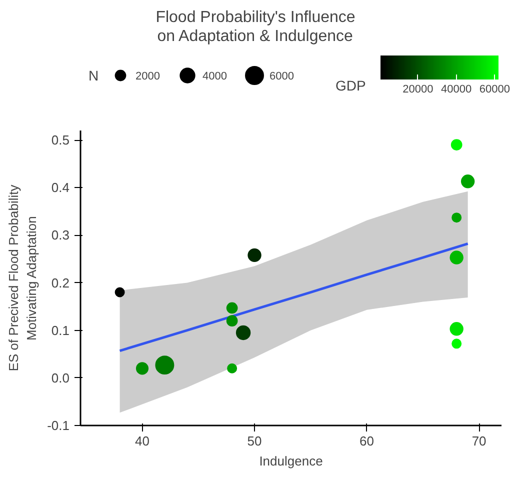 Image resolution: width=511 pixels, height=477 pixels. What do you see at coordinates (351, 86) in the screenshot?
I see `color-bar-title: GDP` at bounding box center [351, 86].